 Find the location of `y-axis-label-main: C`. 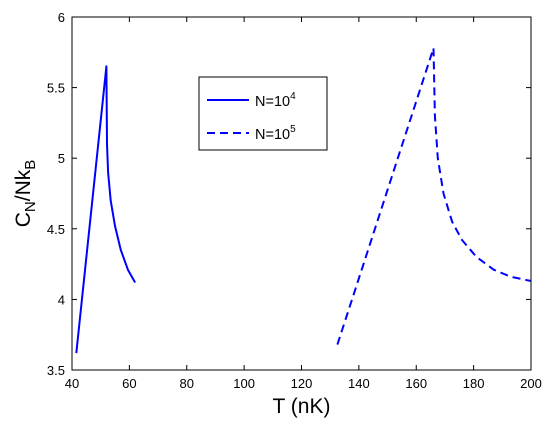

y-axis-label-main: C is located at coordinates (23, 219).